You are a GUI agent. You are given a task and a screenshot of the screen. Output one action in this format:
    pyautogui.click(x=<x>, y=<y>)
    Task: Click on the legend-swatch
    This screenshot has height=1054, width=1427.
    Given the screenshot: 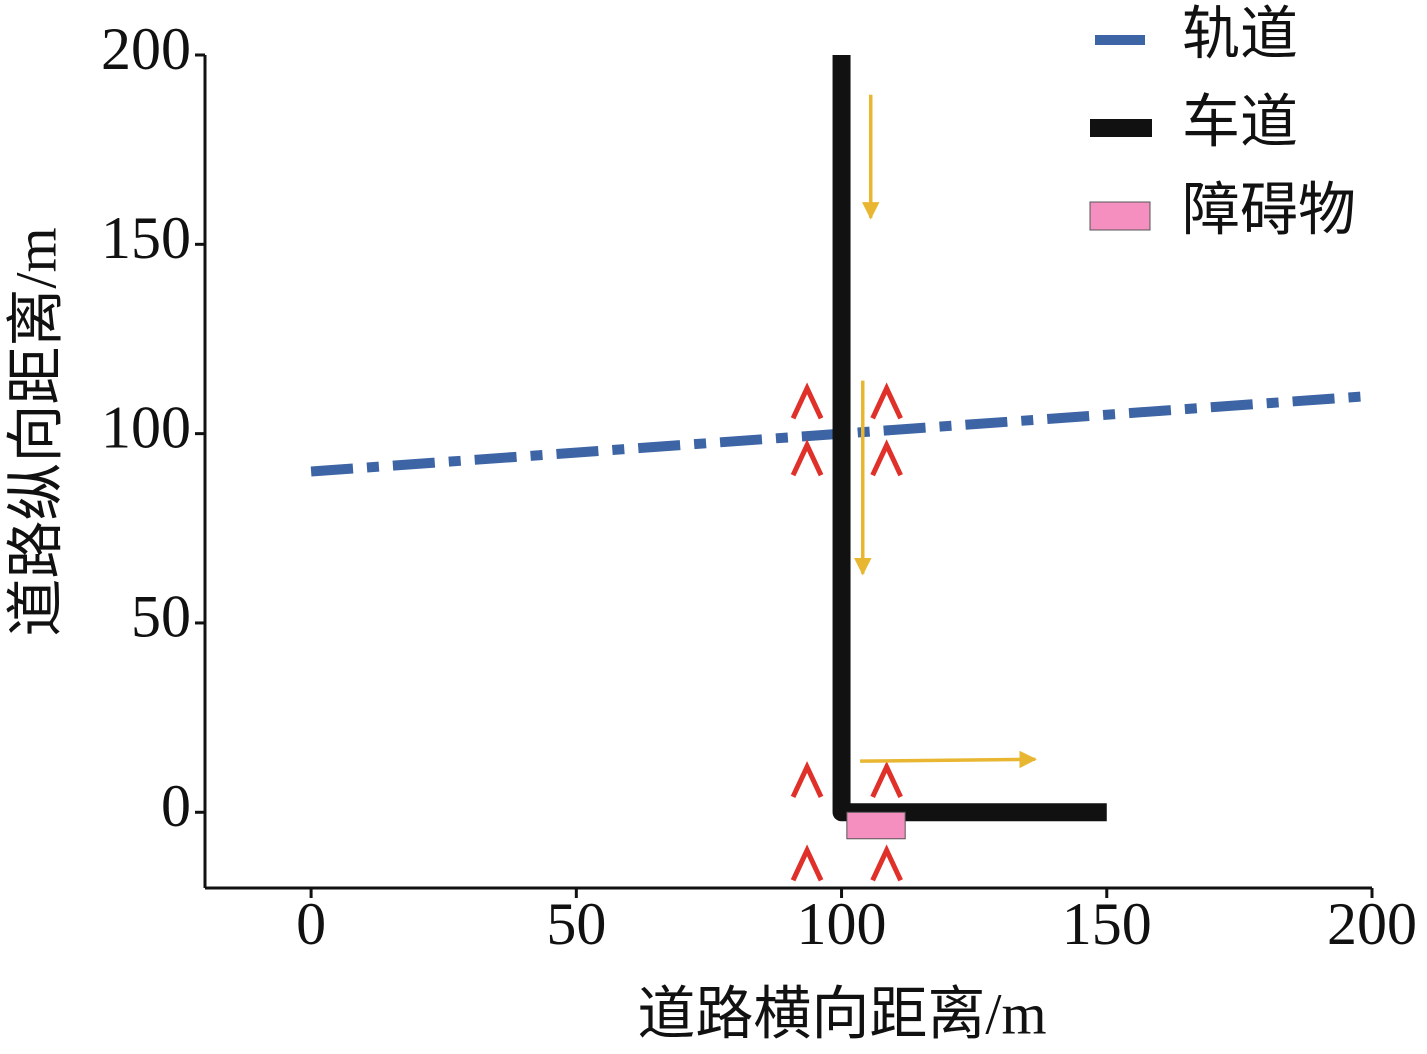 What is the action you would take?
    pyautogui.click(x=1120, y=216)
    